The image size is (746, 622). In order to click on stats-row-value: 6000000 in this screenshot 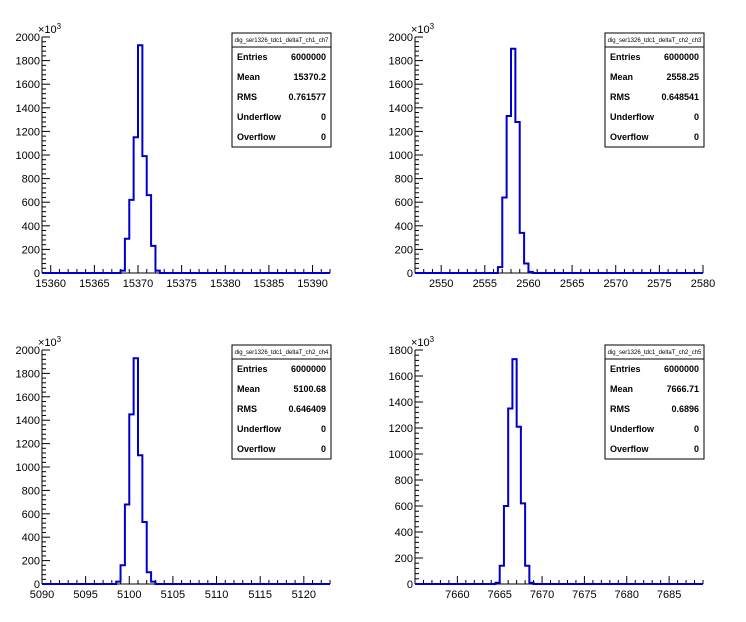, I will do `click(308, 369)`.